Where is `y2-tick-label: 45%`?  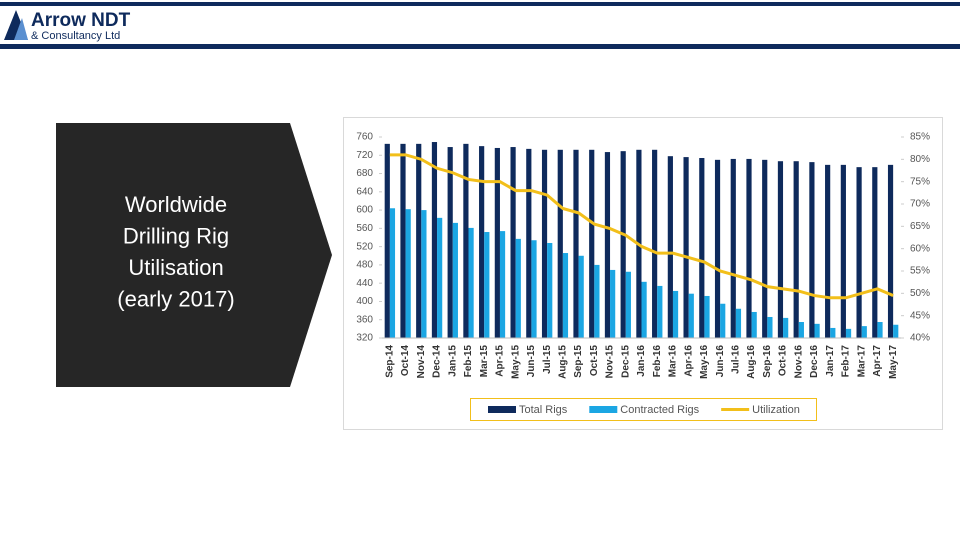
y2-tick-label: 45% is located at coordinates (920, 315).